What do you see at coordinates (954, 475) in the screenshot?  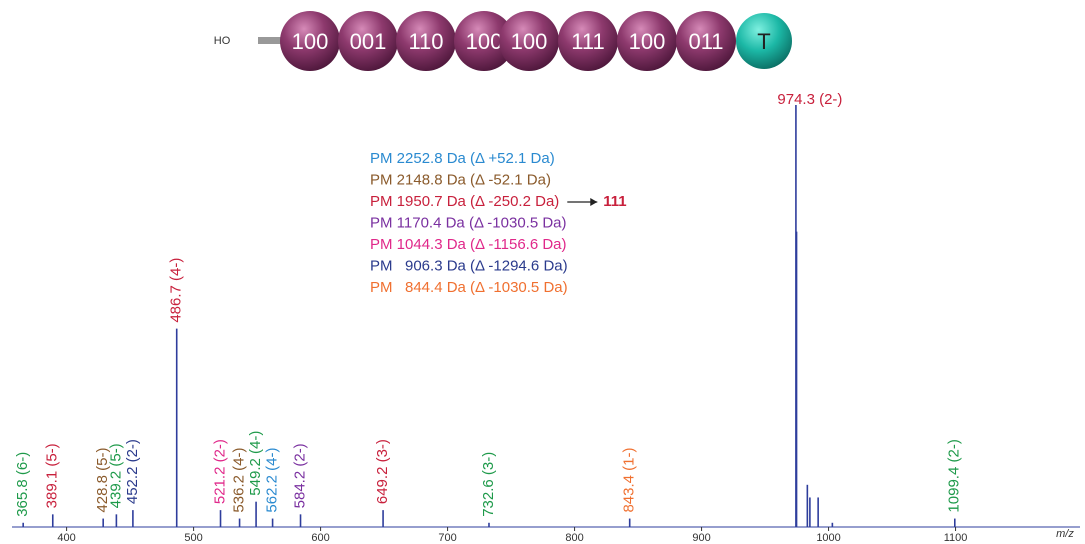 I see `peak-label: 1099.4 (2-)` at bounding box center [954, 475].